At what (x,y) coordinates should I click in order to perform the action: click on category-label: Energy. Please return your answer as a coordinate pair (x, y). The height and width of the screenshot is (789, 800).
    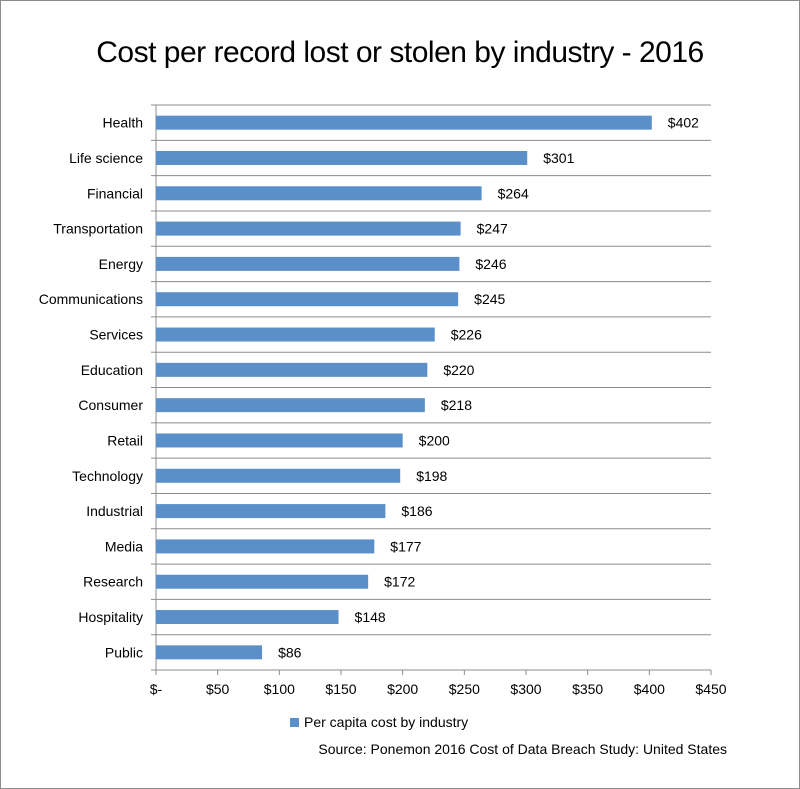
    Looking at the image, I should click on (121, 264).